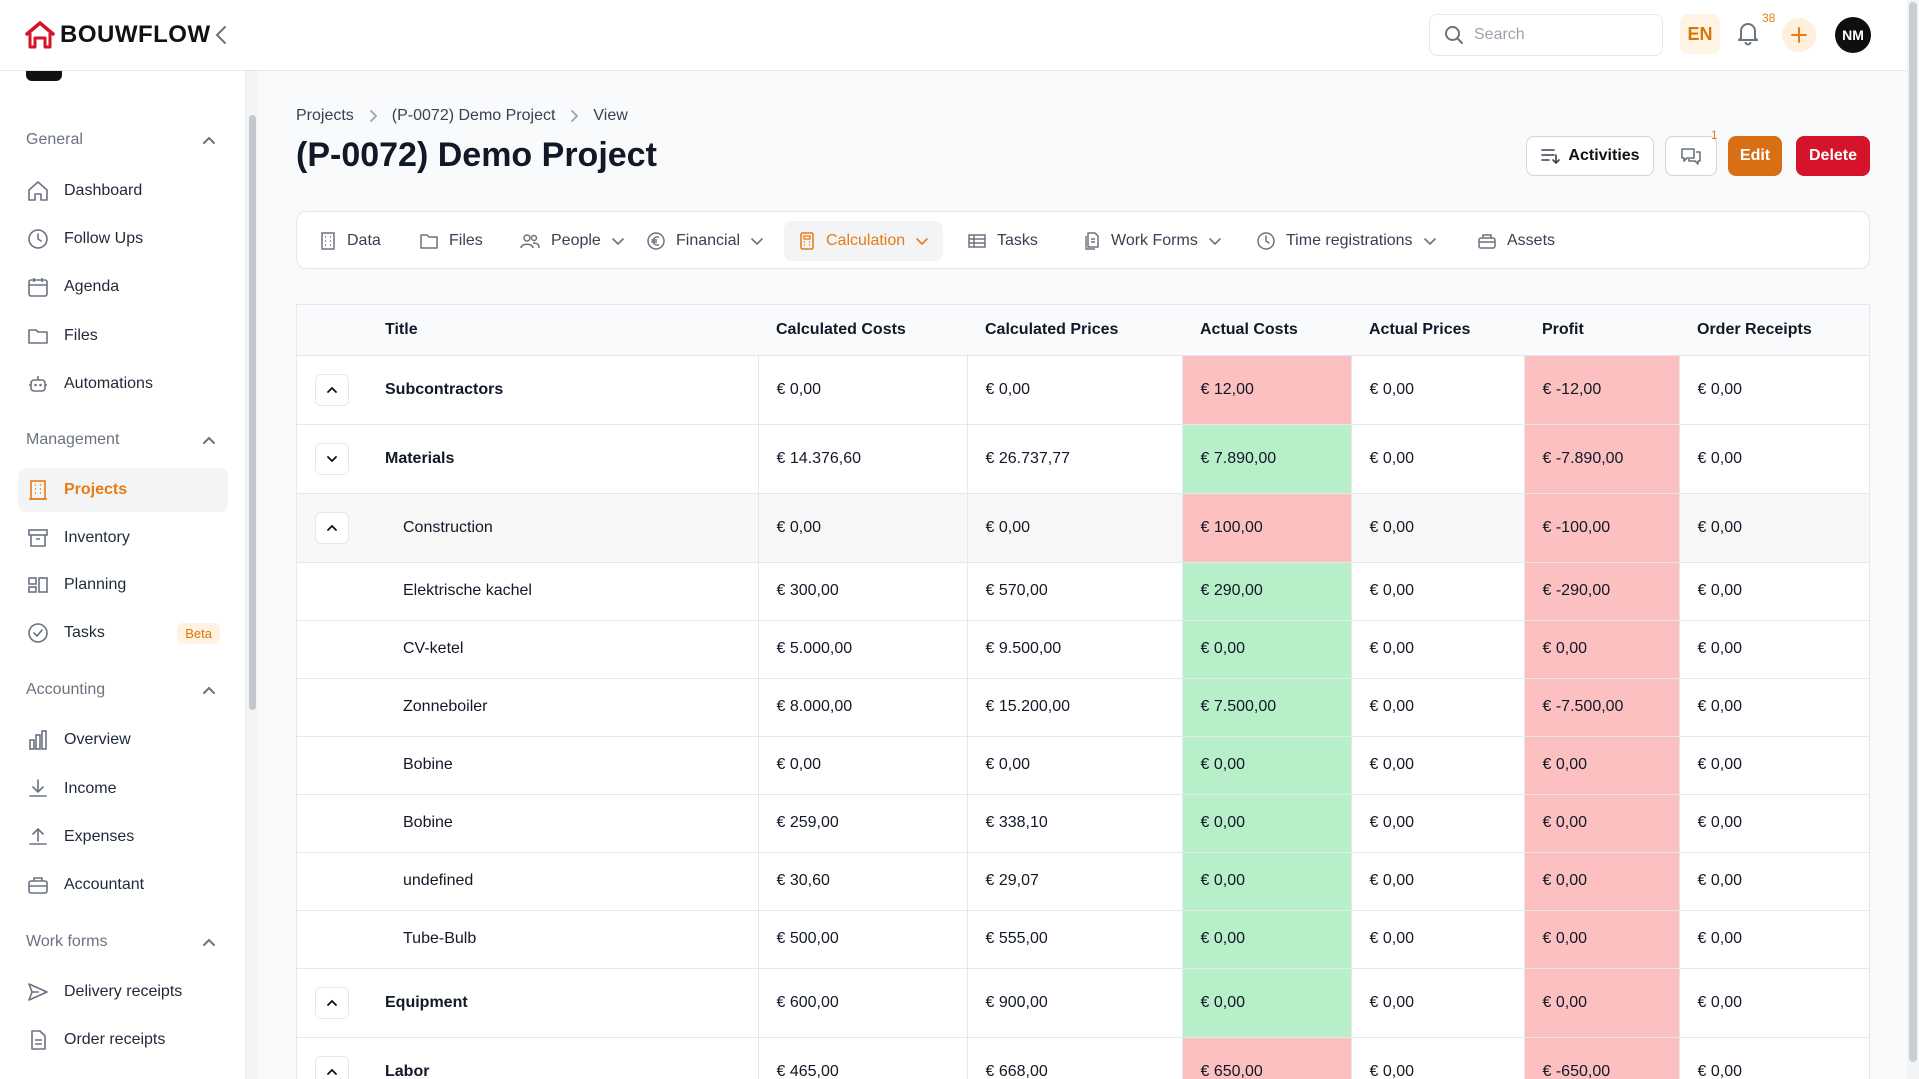 This screenshot has width=1919, height=1079. Describe the element at coordinates (1833, 156) in the screenshot. I see `delete-button: Delete` at that location.